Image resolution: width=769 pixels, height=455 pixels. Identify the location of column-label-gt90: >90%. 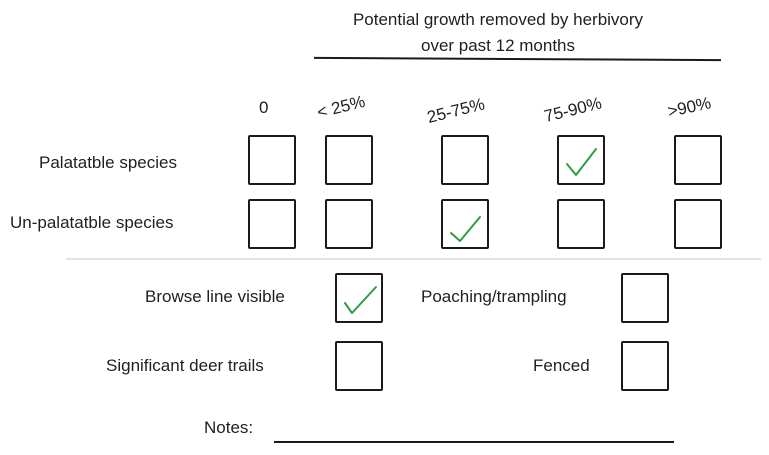
(689, 107).